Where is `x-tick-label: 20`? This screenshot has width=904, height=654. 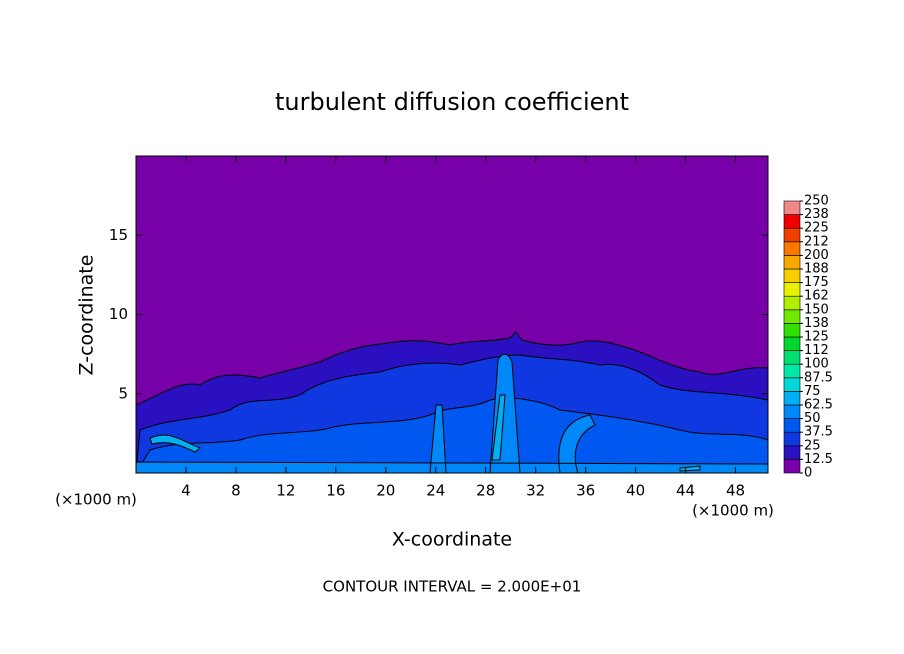 x-tick-label: 20 is located at coordinates (385, 491).